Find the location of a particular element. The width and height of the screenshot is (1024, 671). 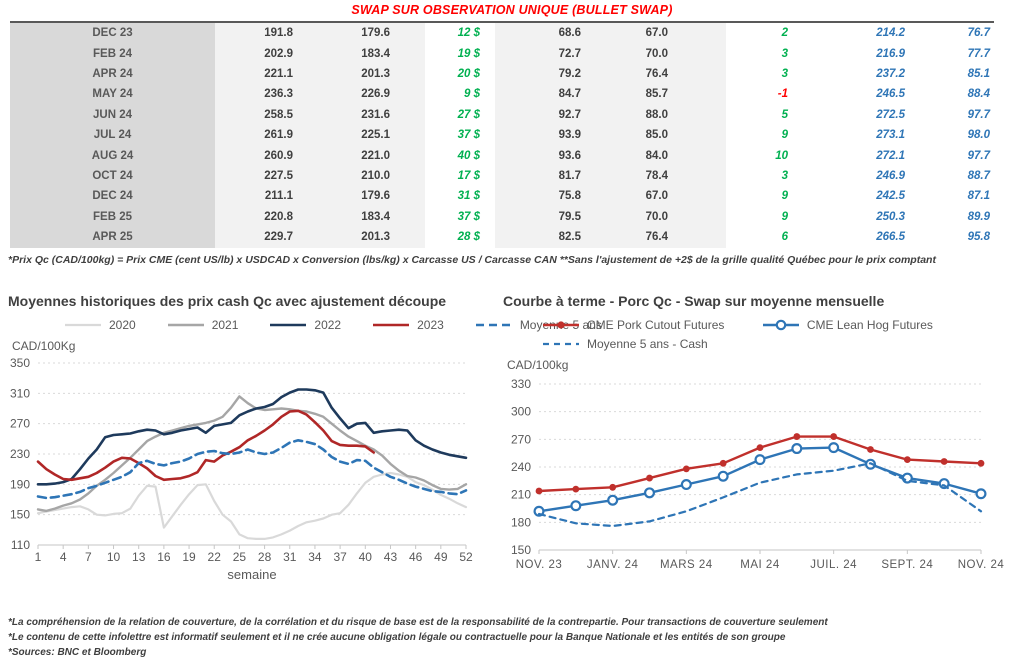

svg-text: 25 is located at coordinates (240, 557).